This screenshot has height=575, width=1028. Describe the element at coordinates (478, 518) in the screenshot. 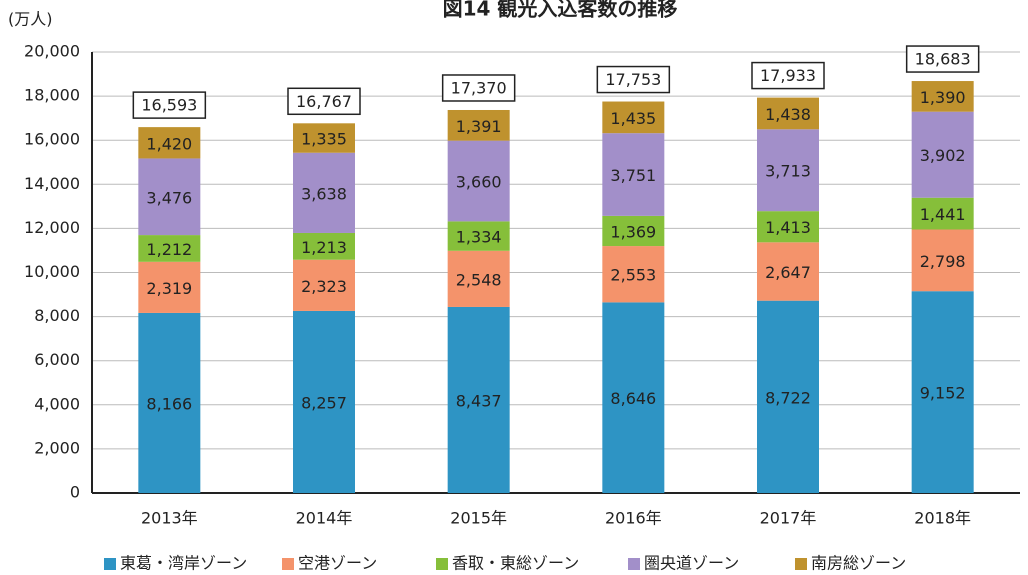

I see `x-tick-label: 2015年` at that location.